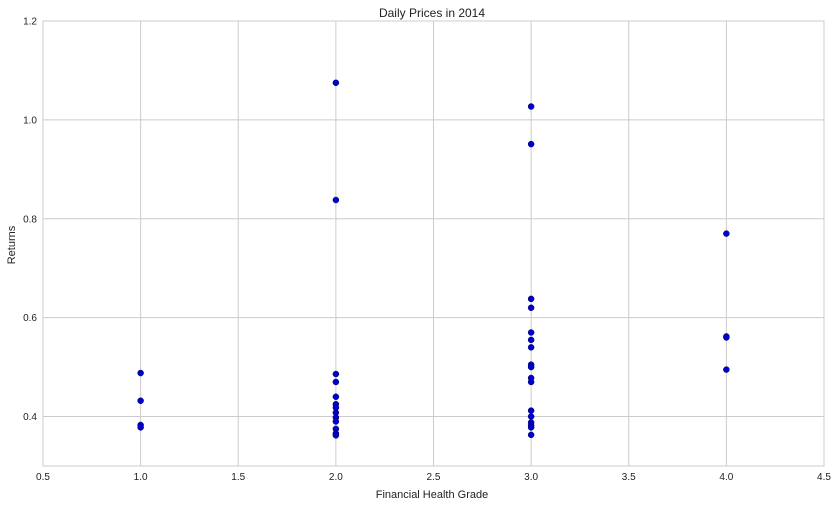 This screenshot has height=506, width=838. What do you see at coordinates (238, 477) in the screenshot?
I see `x-tick-label: 1.5` at bounding box center [238, 477].